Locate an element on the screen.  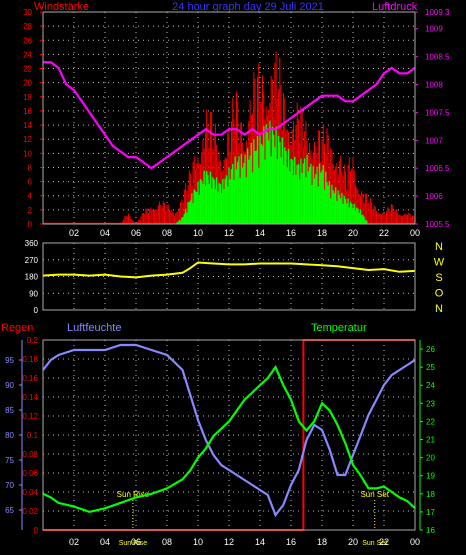
temperature-y-tick: 22 is located at coordinates (430, 421).